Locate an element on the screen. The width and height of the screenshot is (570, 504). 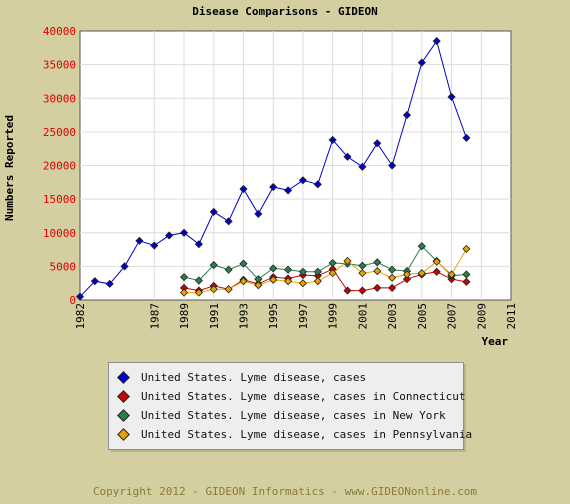
y-tick-label: 25000 is located at coordinates (59, 132).